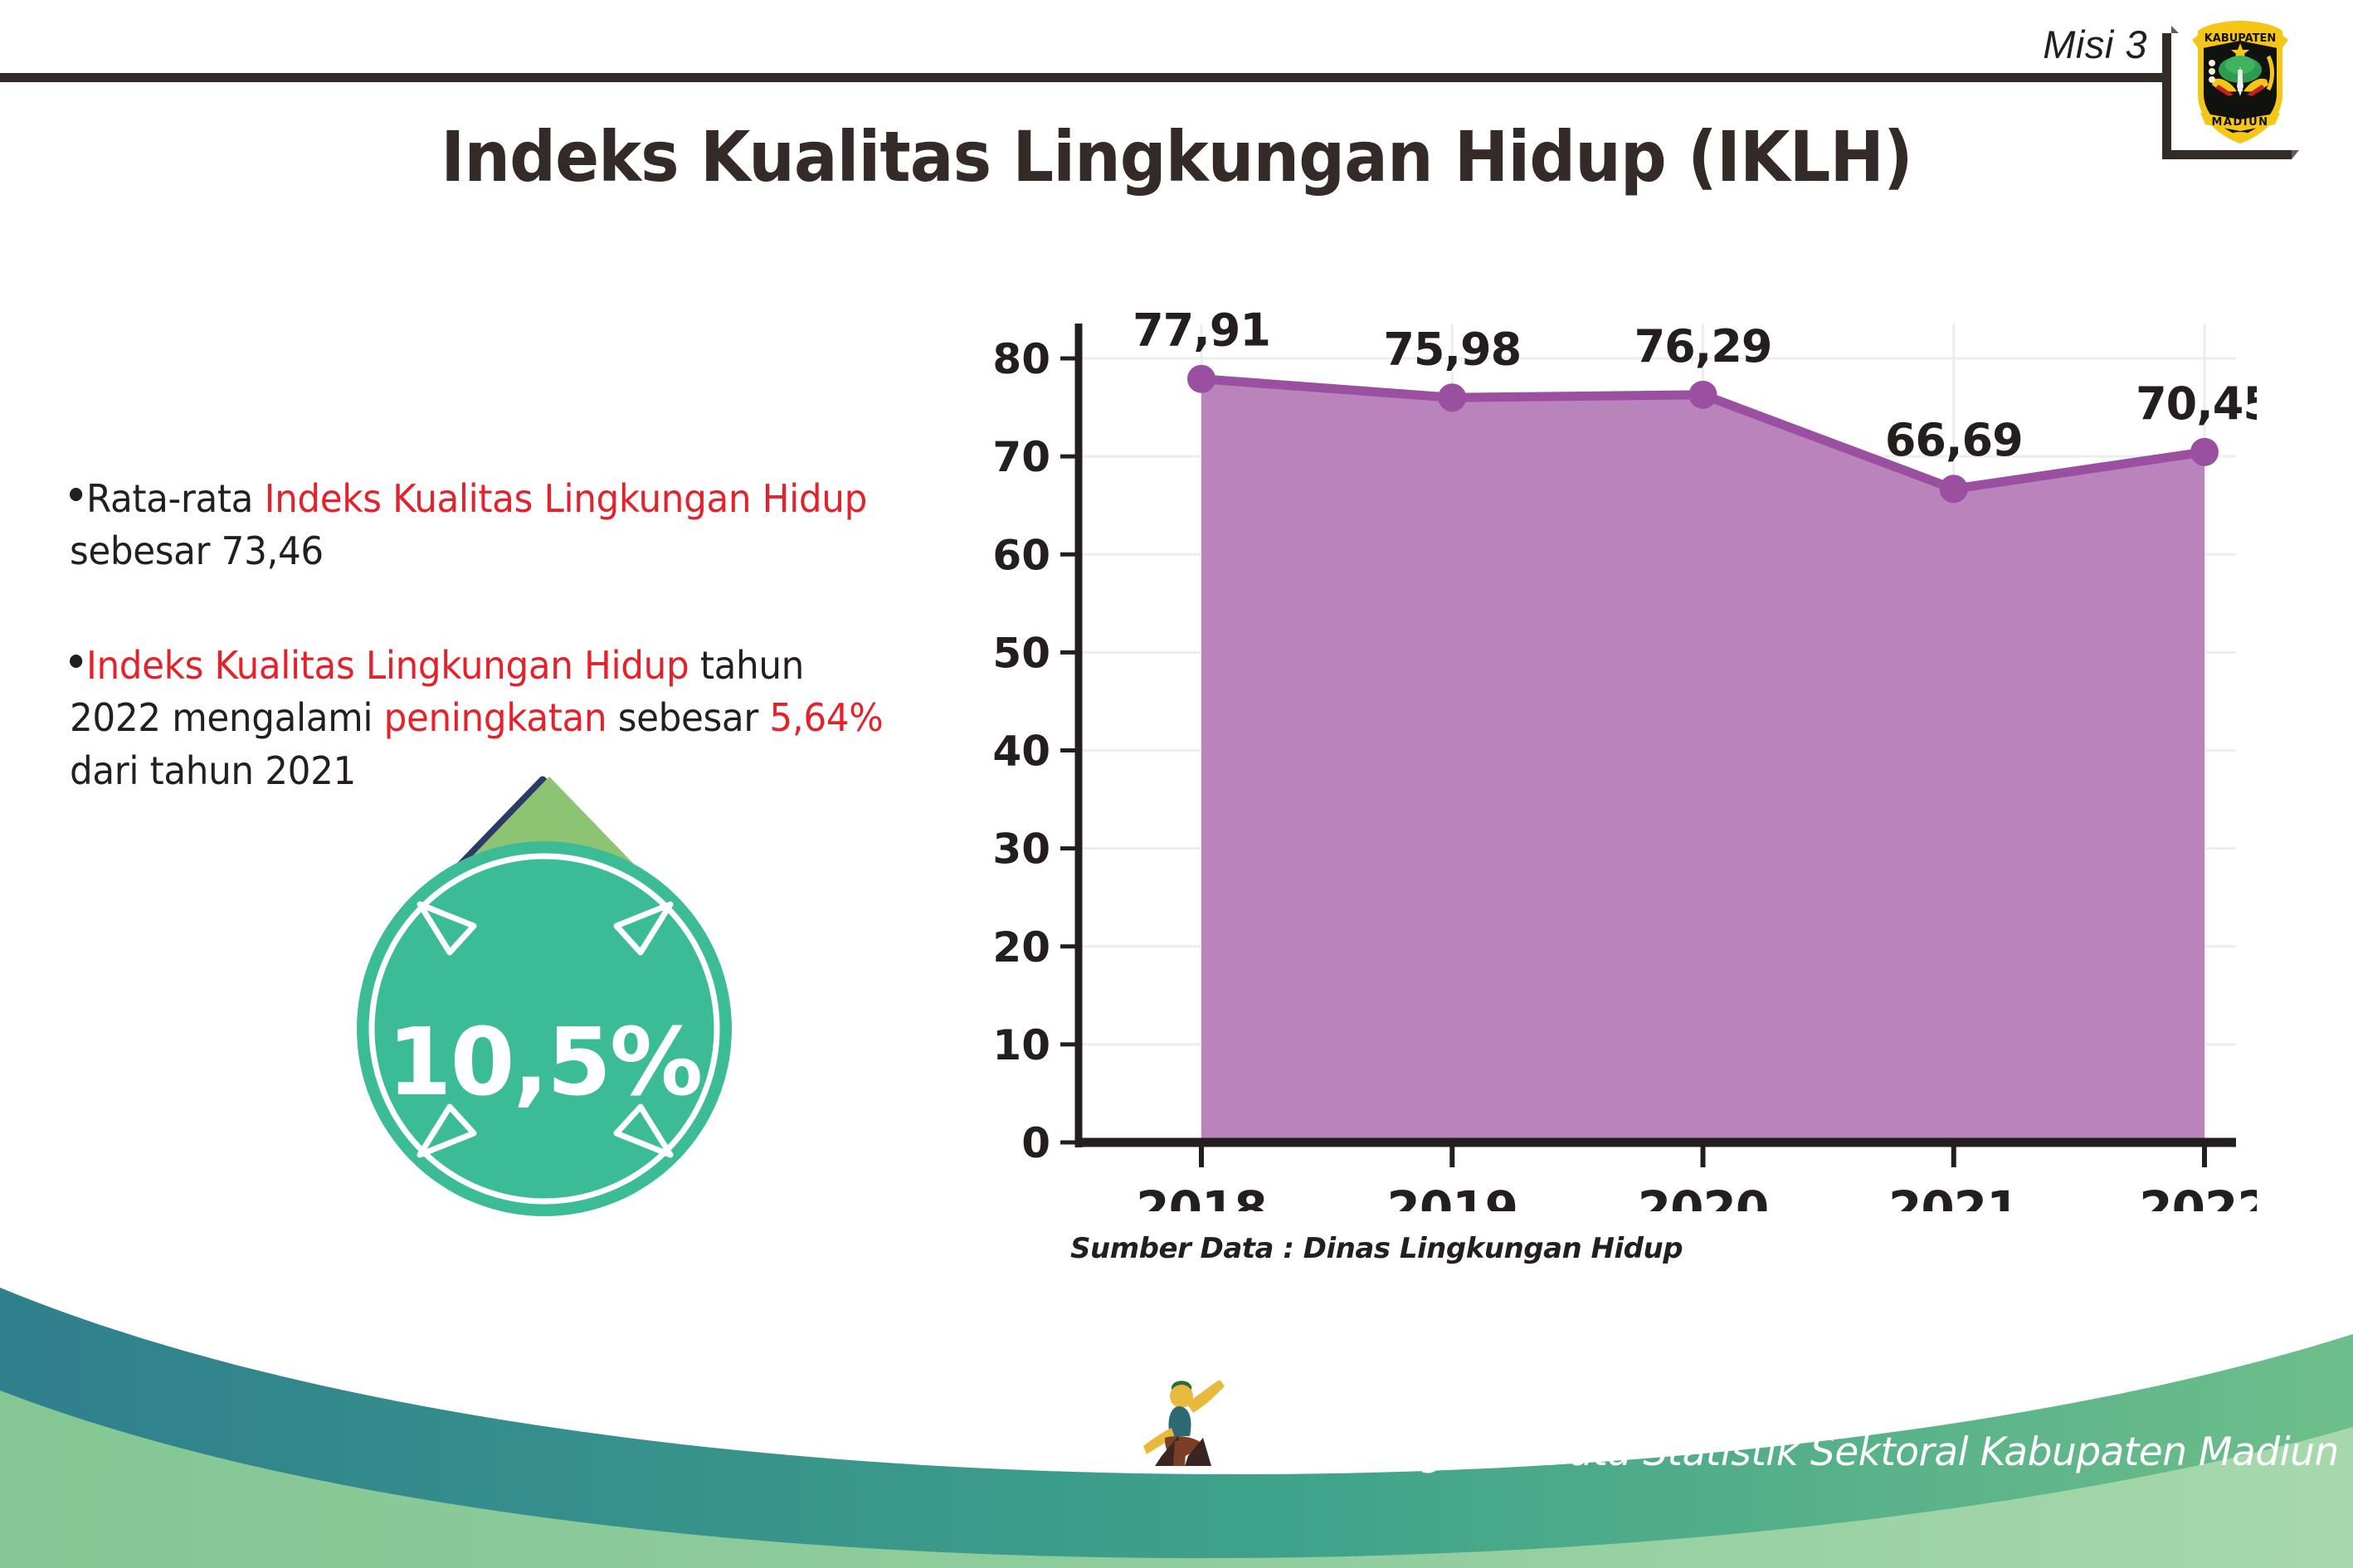  What do you see at coordinates (1021, 752) in the screenshot?
I see `y-axis-tick-label: 40` at bounding box center [1021, 752].